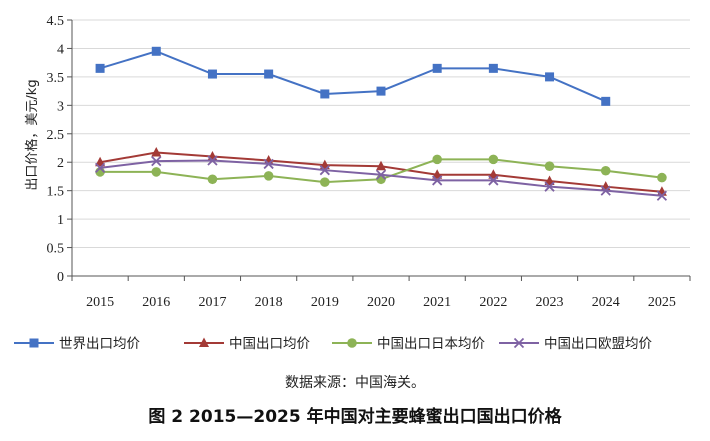 This screenshot has height=441, width=710. Describe the element at coordinates (32, 134) in the screenshot. I see `y-axis-label: 出口价格，美元/kg` at that location.